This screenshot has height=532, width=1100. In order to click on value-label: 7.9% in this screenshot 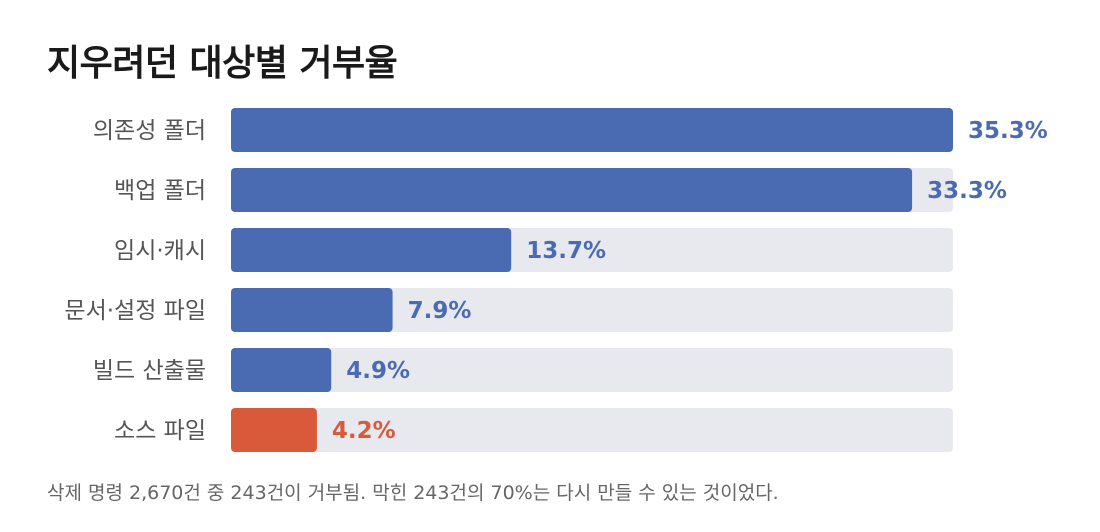, I will do `click(440, 311)`.